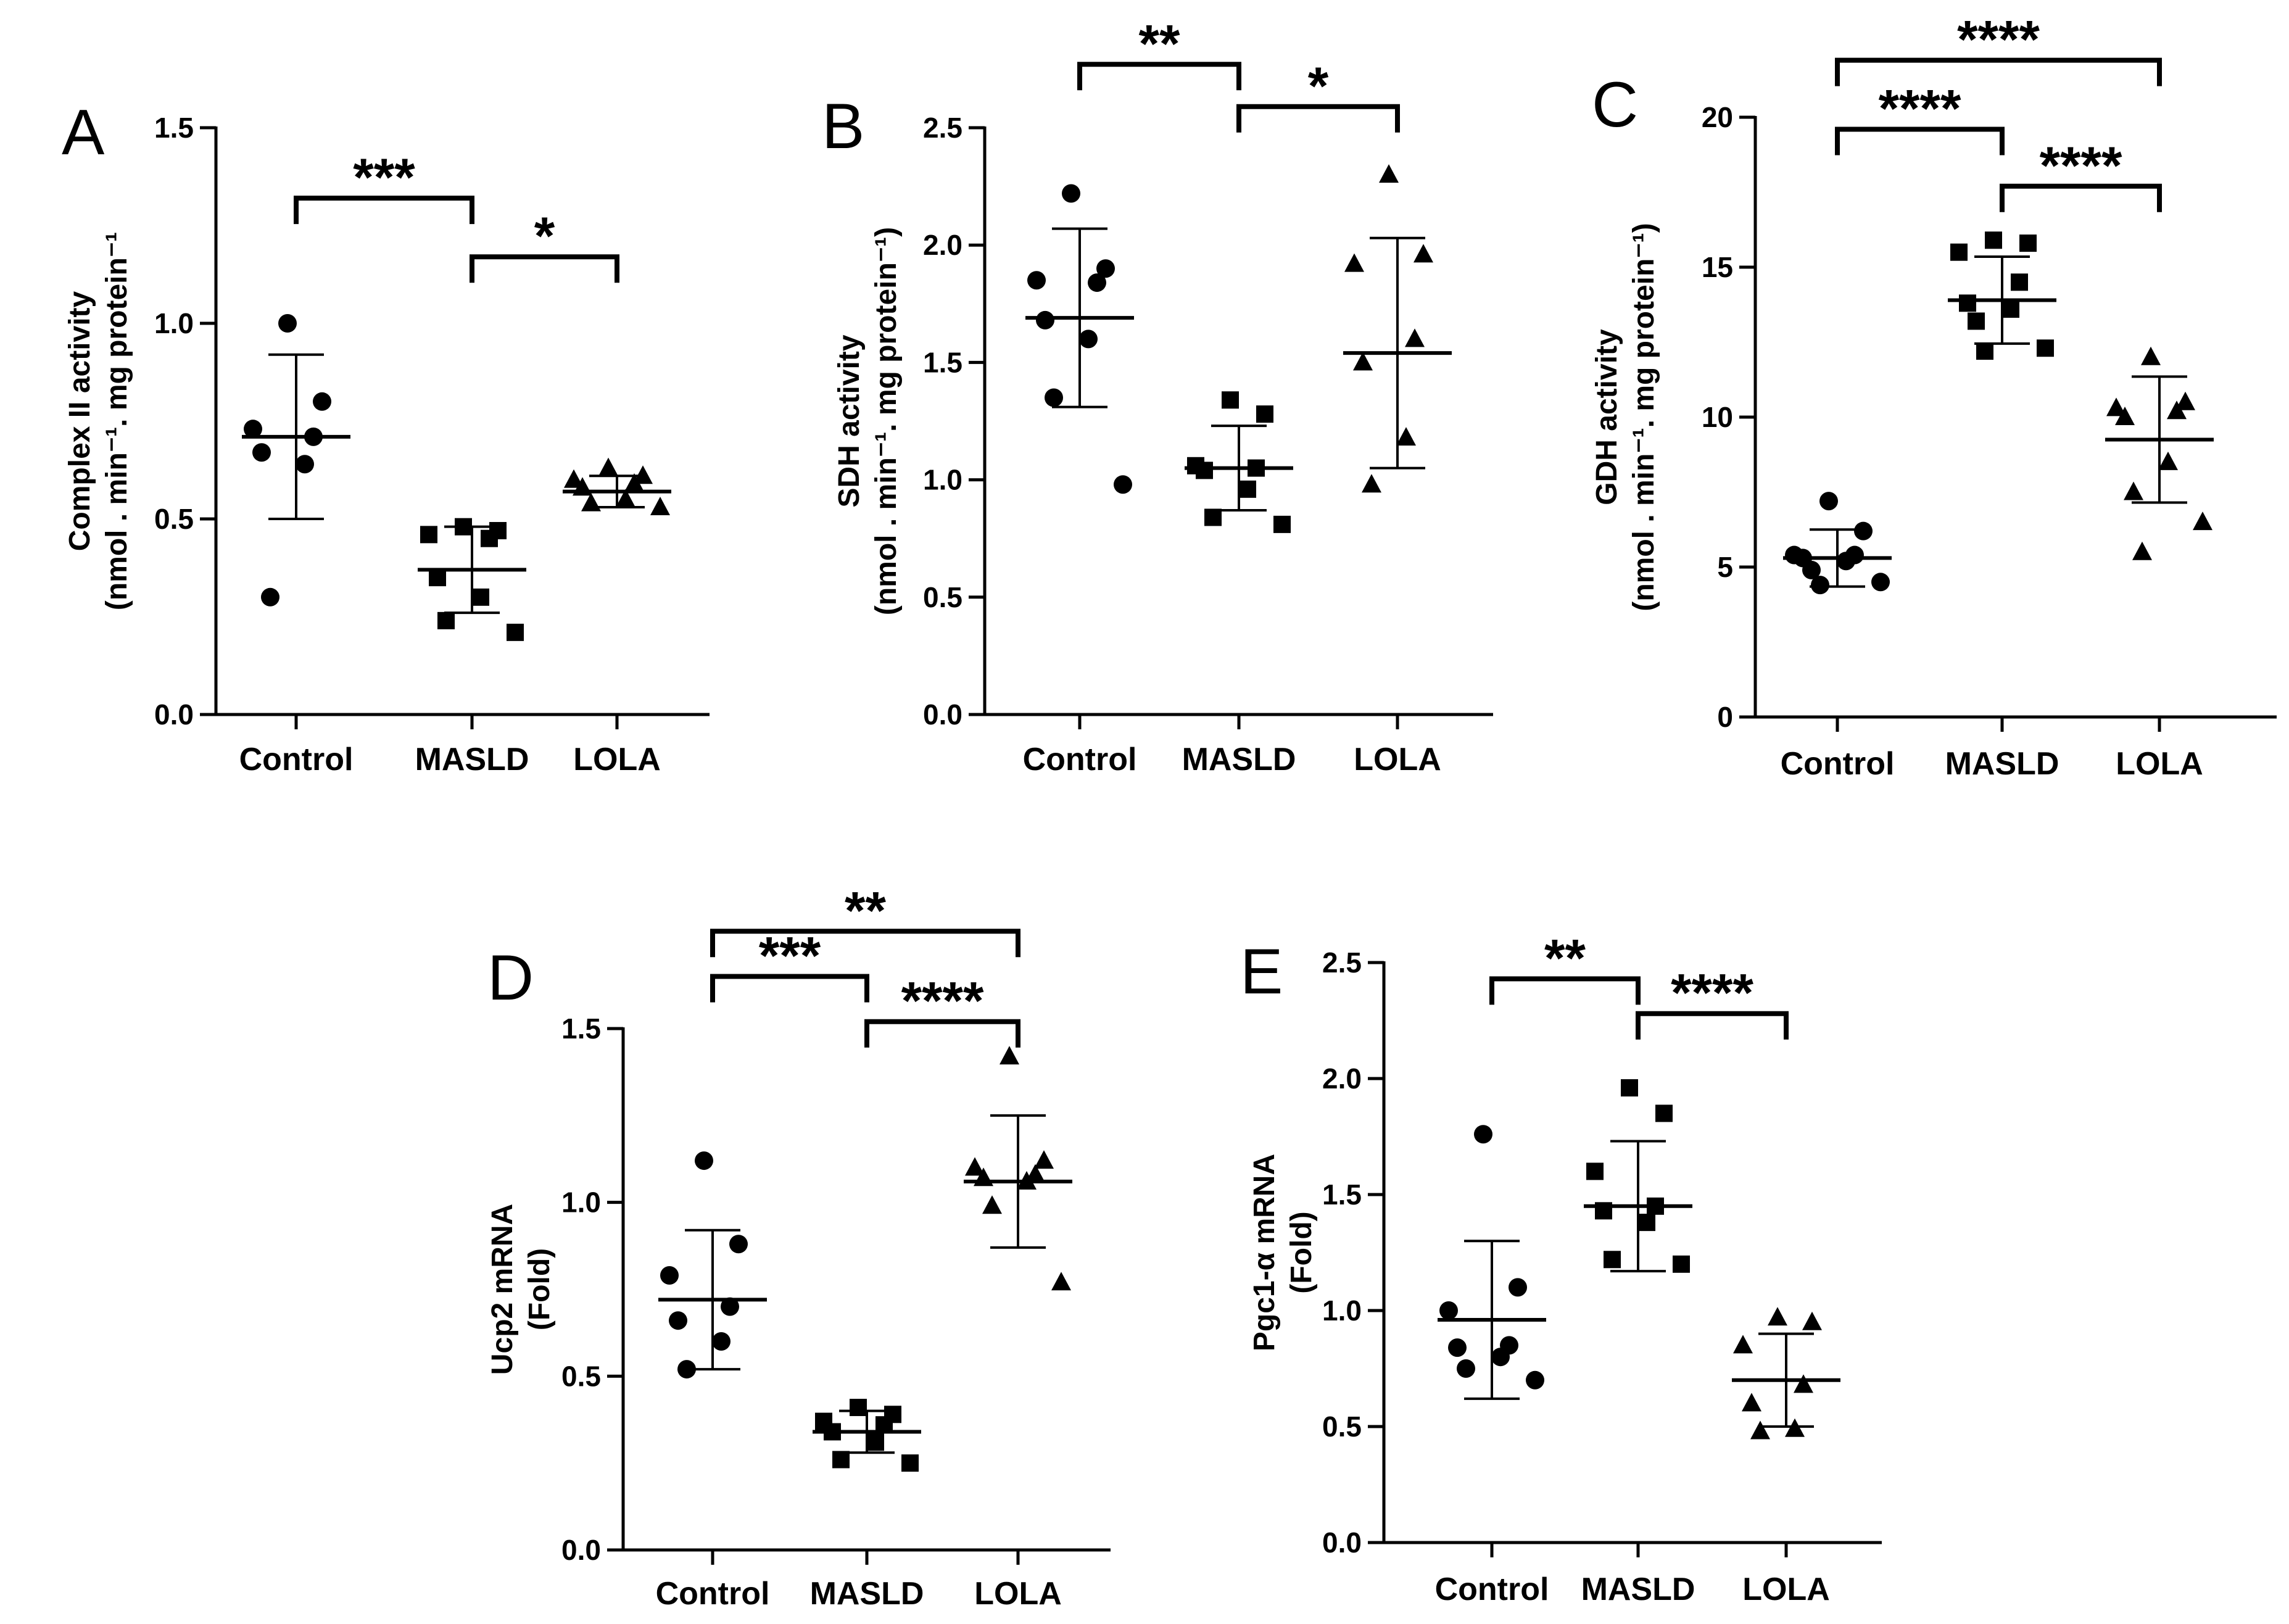 The height and width of the screenshot is (1624, 2289). What do you see at coordinates (843, 126) in the screenshot?
I see `panel-label: B` at bounding box center [843, 126].